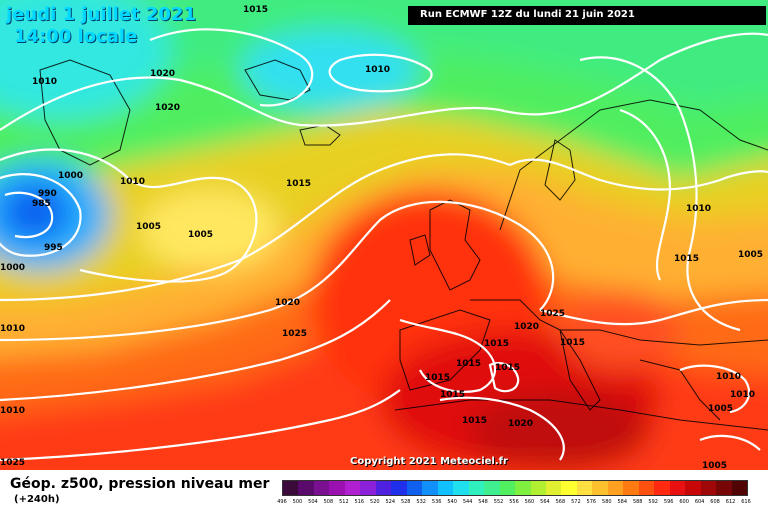  I want to click on copyright: Copyright 2021 Meteociel.fr, so click(429, 461).